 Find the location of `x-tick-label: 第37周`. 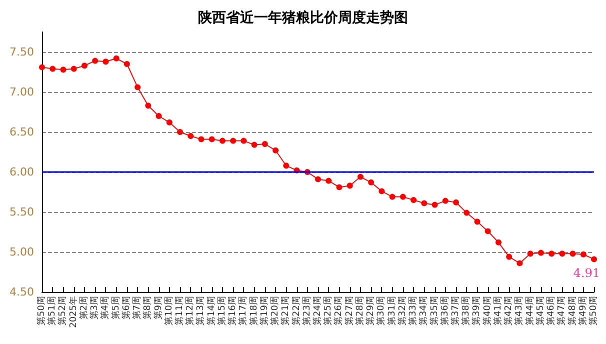

x-tick-label: 第37周 is located at coordinates (455, 311).